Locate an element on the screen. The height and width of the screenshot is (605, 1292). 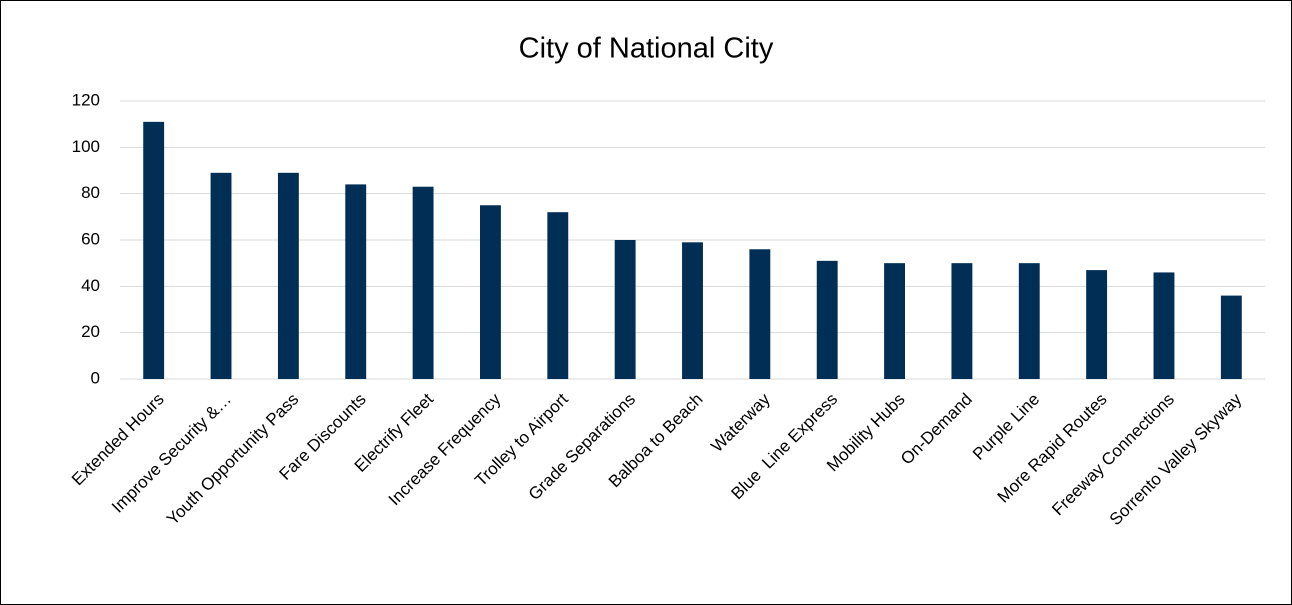
y-tick-label: 20 is located at coordinates (90, 331).